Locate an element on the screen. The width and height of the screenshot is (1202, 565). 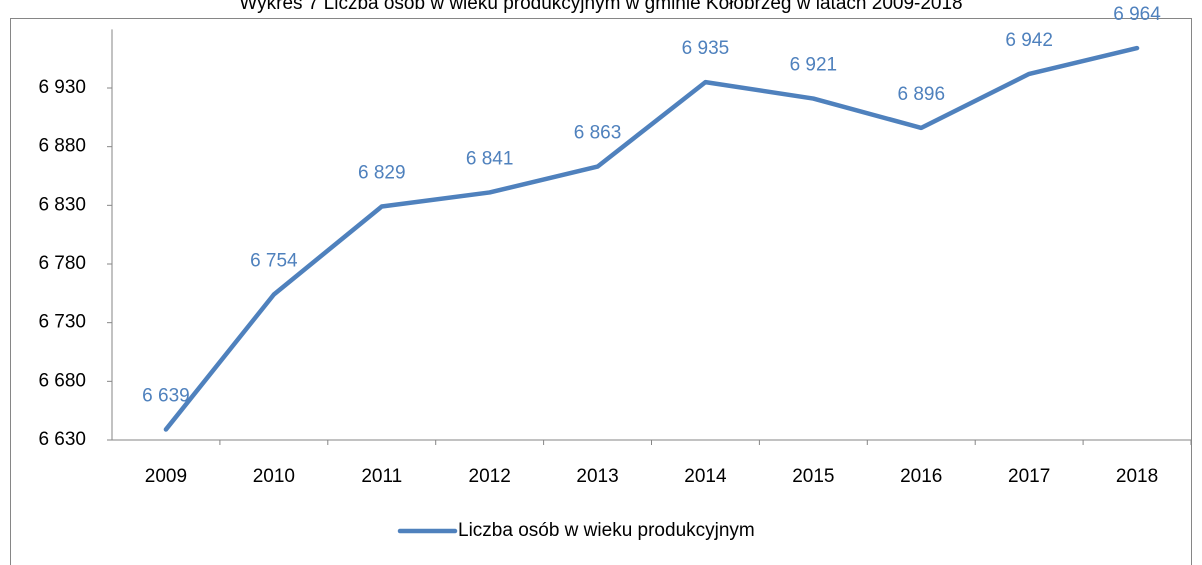
data-label: 6 935 is located at coordinates (706, 48).